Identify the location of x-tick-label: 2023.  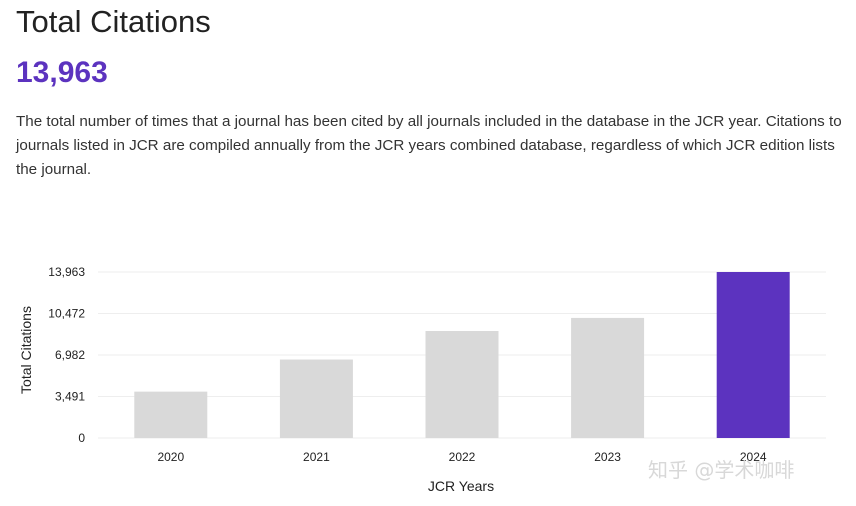
(607, 457).